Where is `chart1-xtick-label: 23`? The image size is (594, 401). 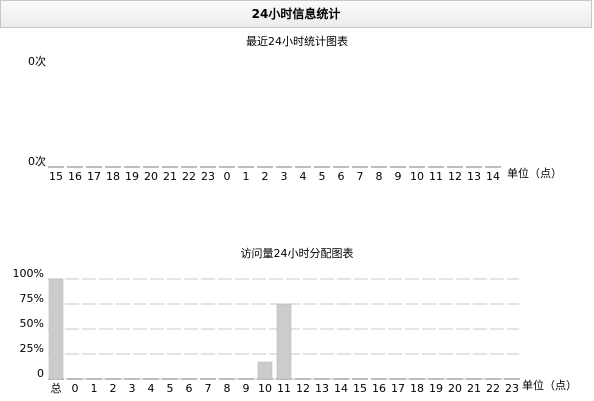
chart1-xtick-label: 23 is located at coordinates (208, 176).